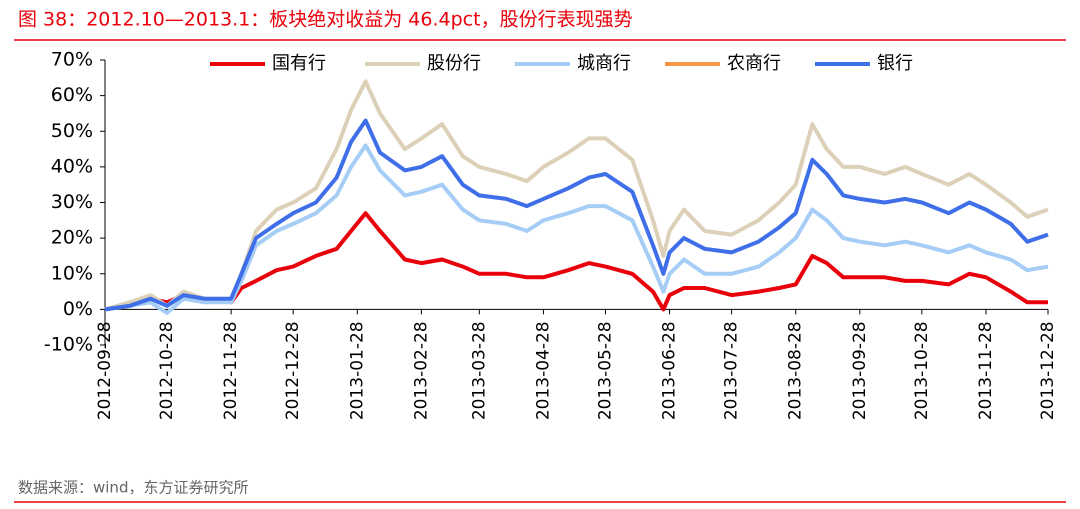  I want to click on x-tick-label: 2013-08-28, so click(796, 370).